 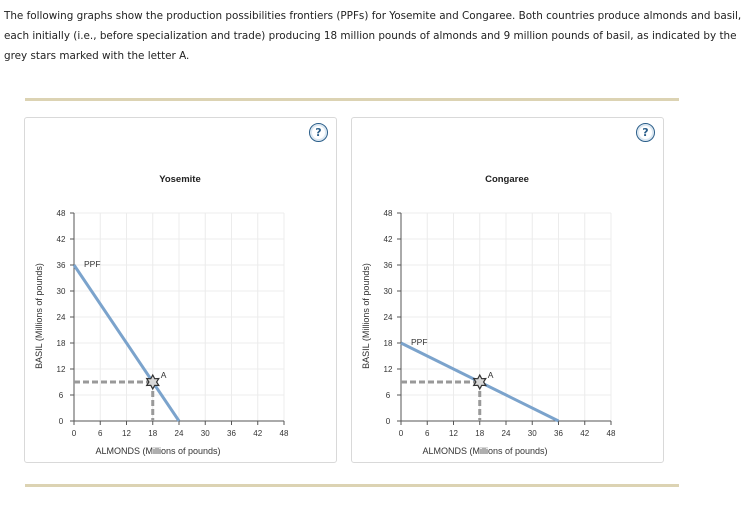 I want to click on chart-title: Yosemite, so click(x=180, y=179).